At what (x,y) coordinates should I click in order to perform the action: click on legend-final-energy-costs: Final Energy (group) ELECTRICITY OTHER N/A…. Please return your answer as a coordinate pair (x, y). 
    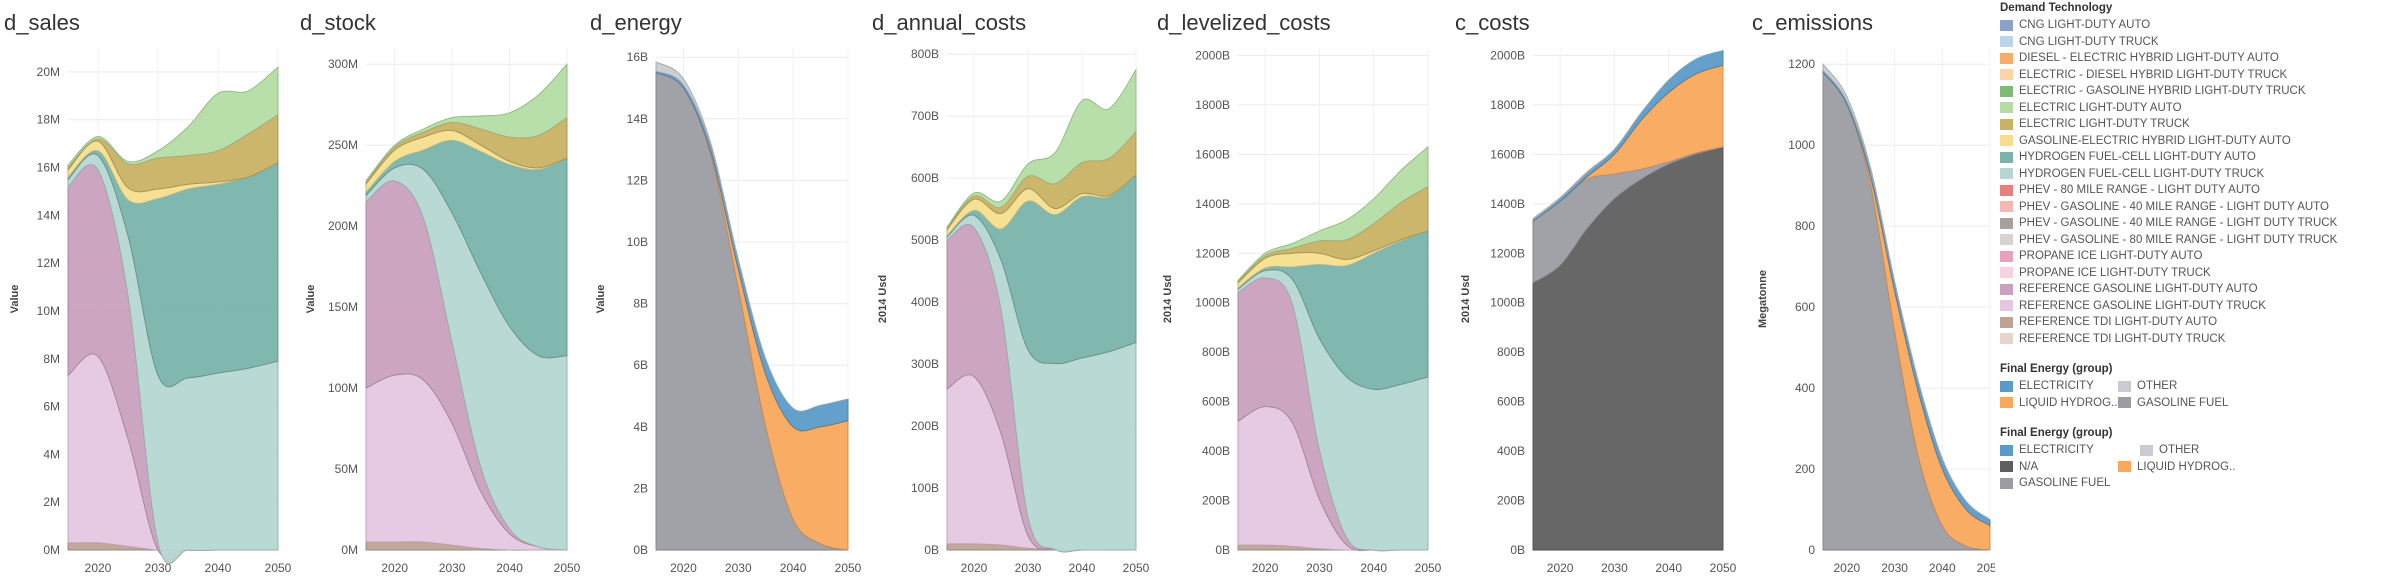
    Looking at the image, I should click on (2190, 459).